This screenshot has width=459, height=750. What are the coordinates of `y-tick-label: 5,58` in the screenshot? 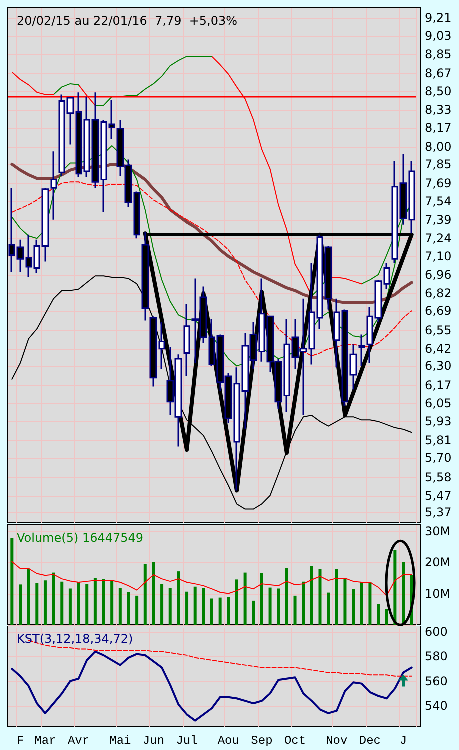 It's located at (438, 477).